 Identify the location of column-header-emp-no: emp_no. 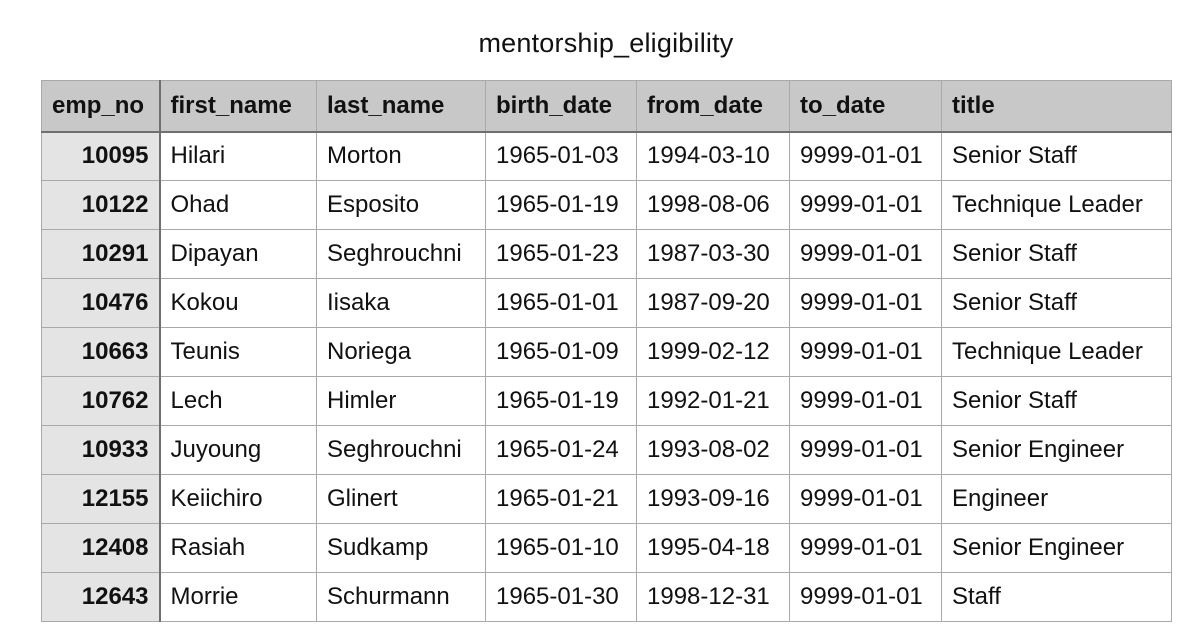
(101, 106).